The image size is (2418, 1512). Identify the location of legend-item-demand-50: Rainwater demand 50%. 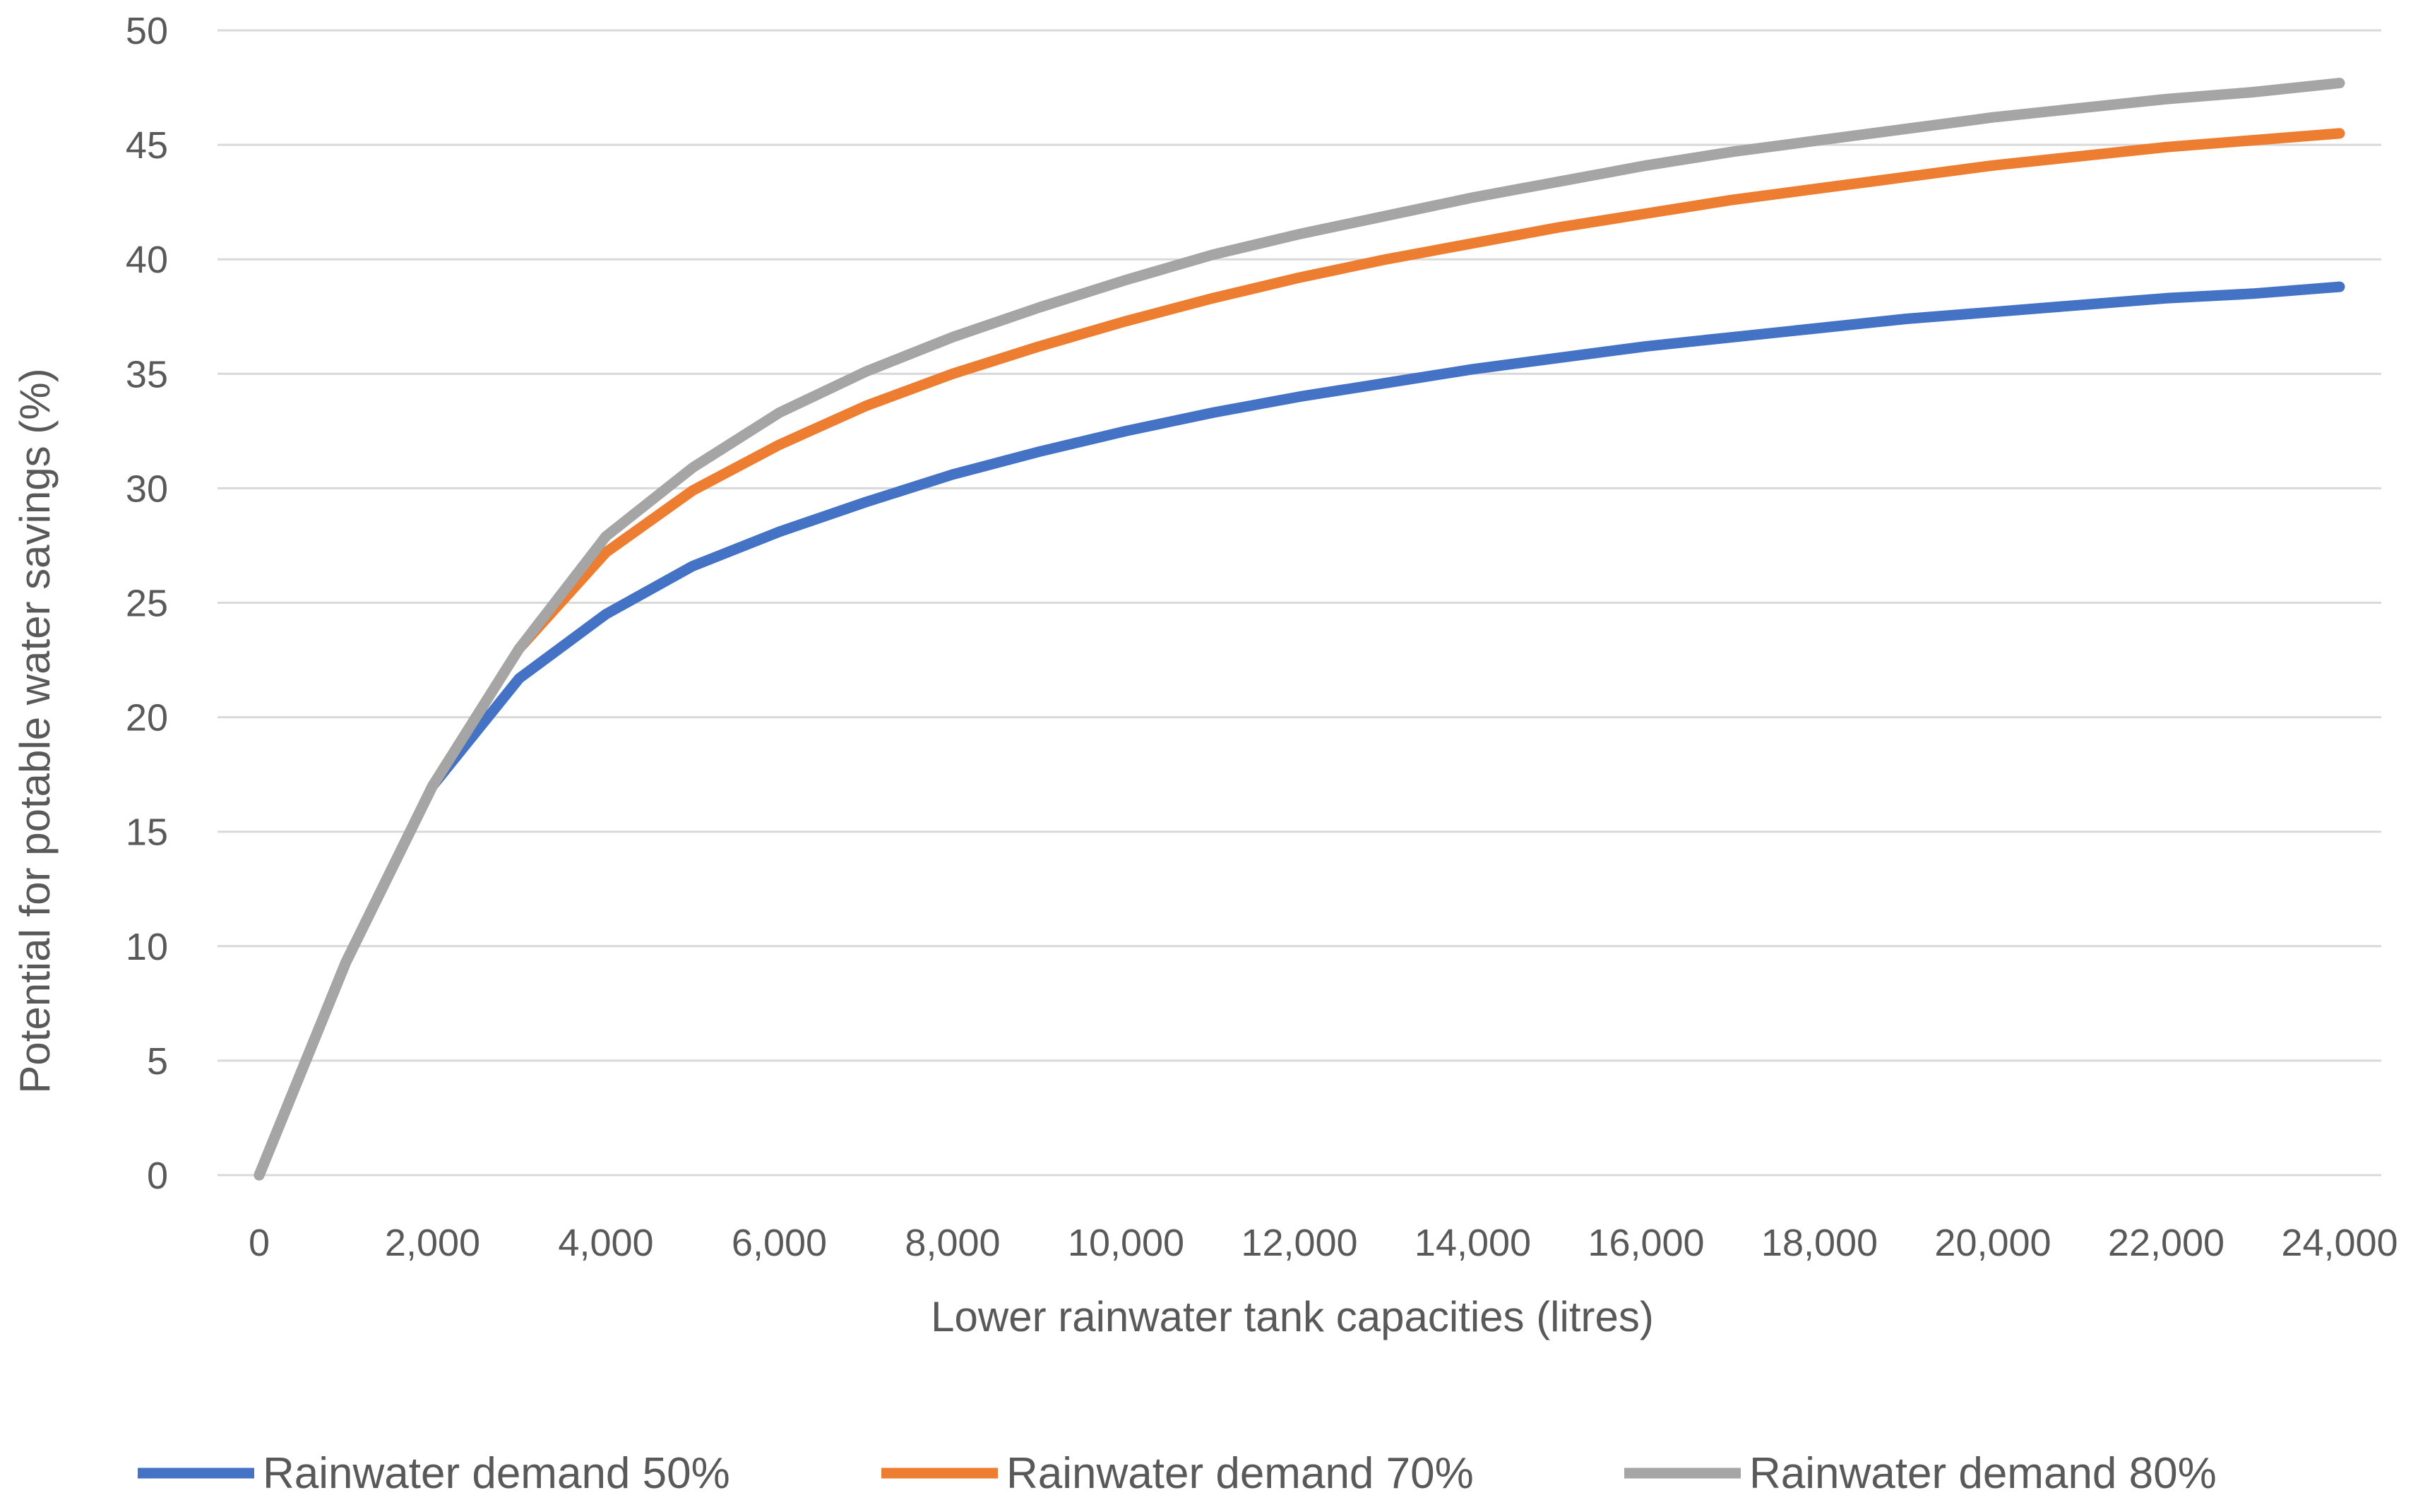
(434, 1473).